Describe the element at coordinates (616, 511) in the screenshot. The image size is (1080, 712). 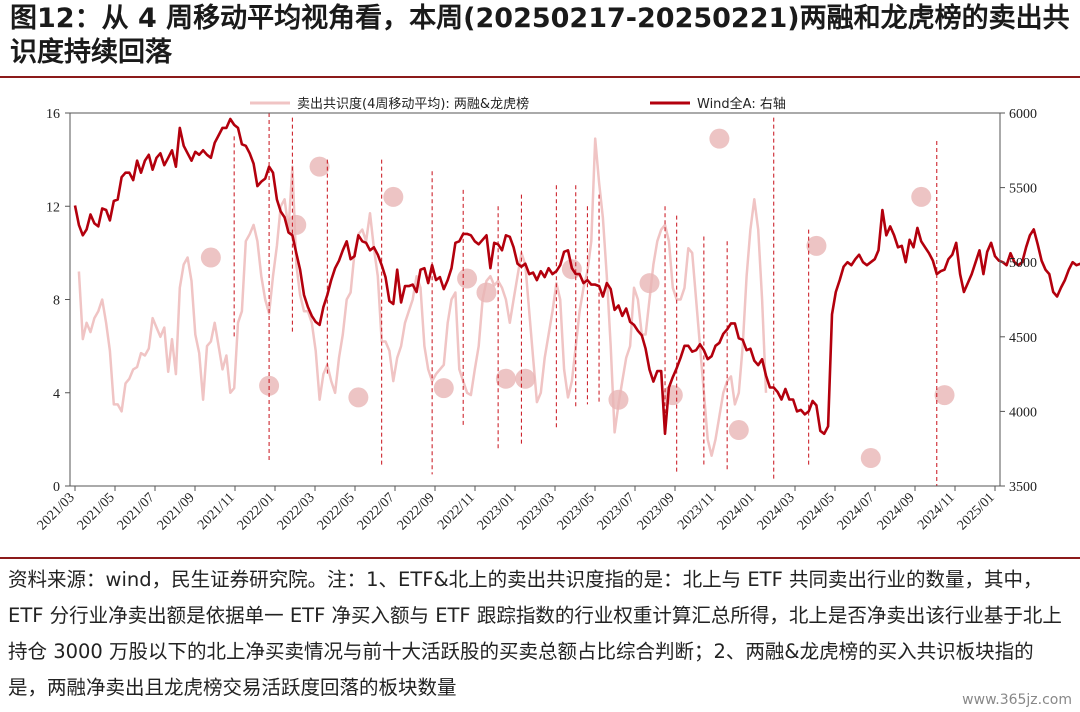
I see `x-axis-tick-label: 2023/07` at that location.